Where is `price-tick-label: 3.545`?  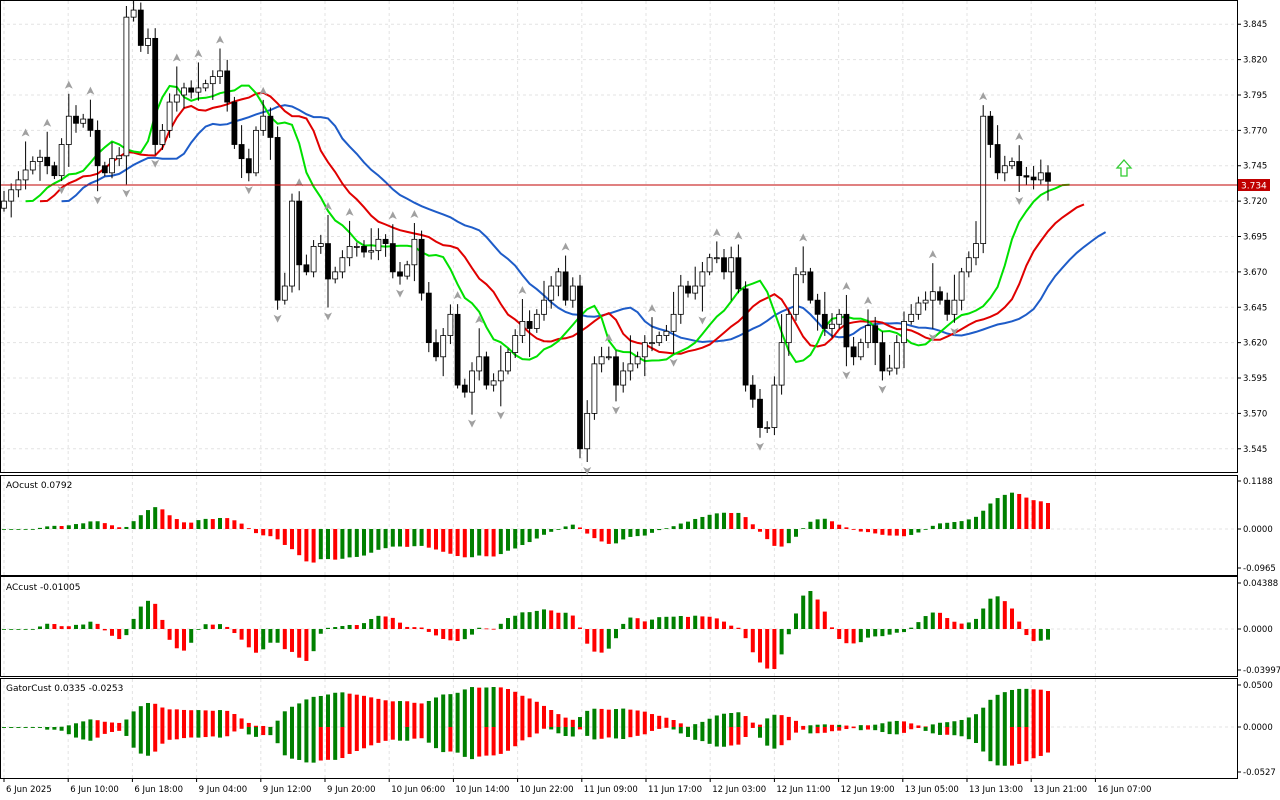
price-tick-label: 3.545 is located at coordinates (1255, 450).